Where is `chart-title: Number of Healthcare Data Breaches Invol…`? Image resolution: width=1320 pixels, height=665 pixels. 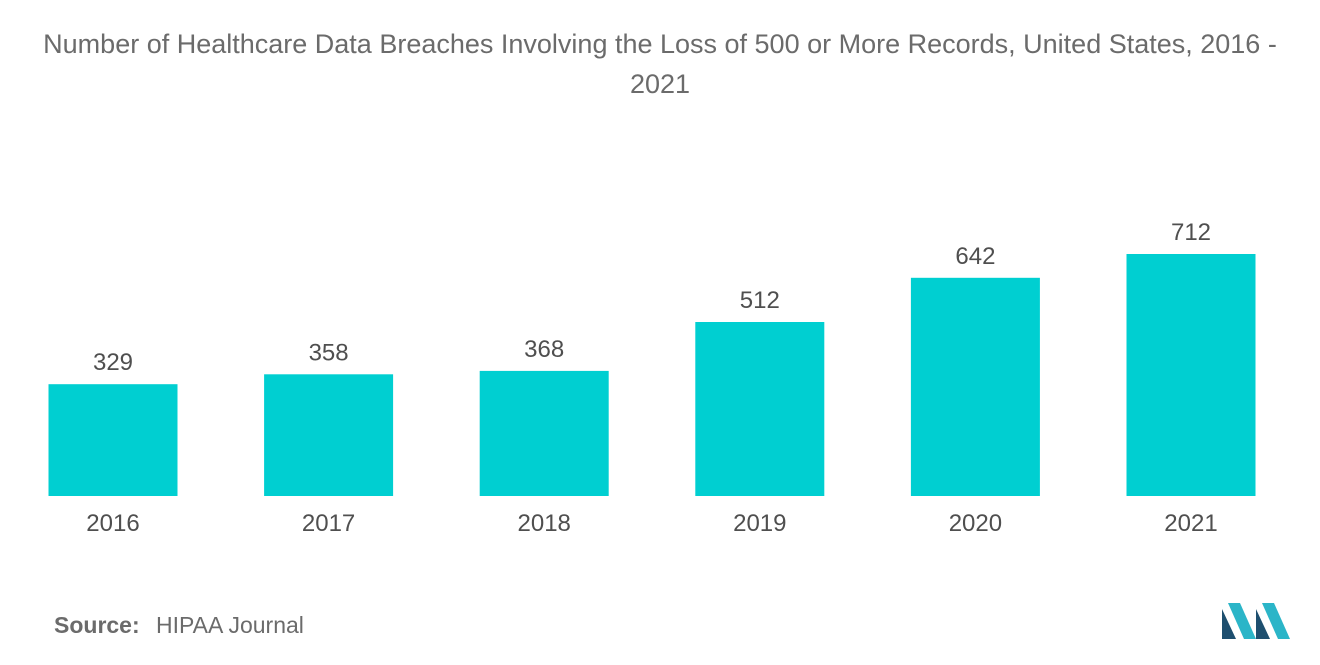
chart-title: Number of Healthcare Data Breaches Invol… is located at coordinates (660, 64).